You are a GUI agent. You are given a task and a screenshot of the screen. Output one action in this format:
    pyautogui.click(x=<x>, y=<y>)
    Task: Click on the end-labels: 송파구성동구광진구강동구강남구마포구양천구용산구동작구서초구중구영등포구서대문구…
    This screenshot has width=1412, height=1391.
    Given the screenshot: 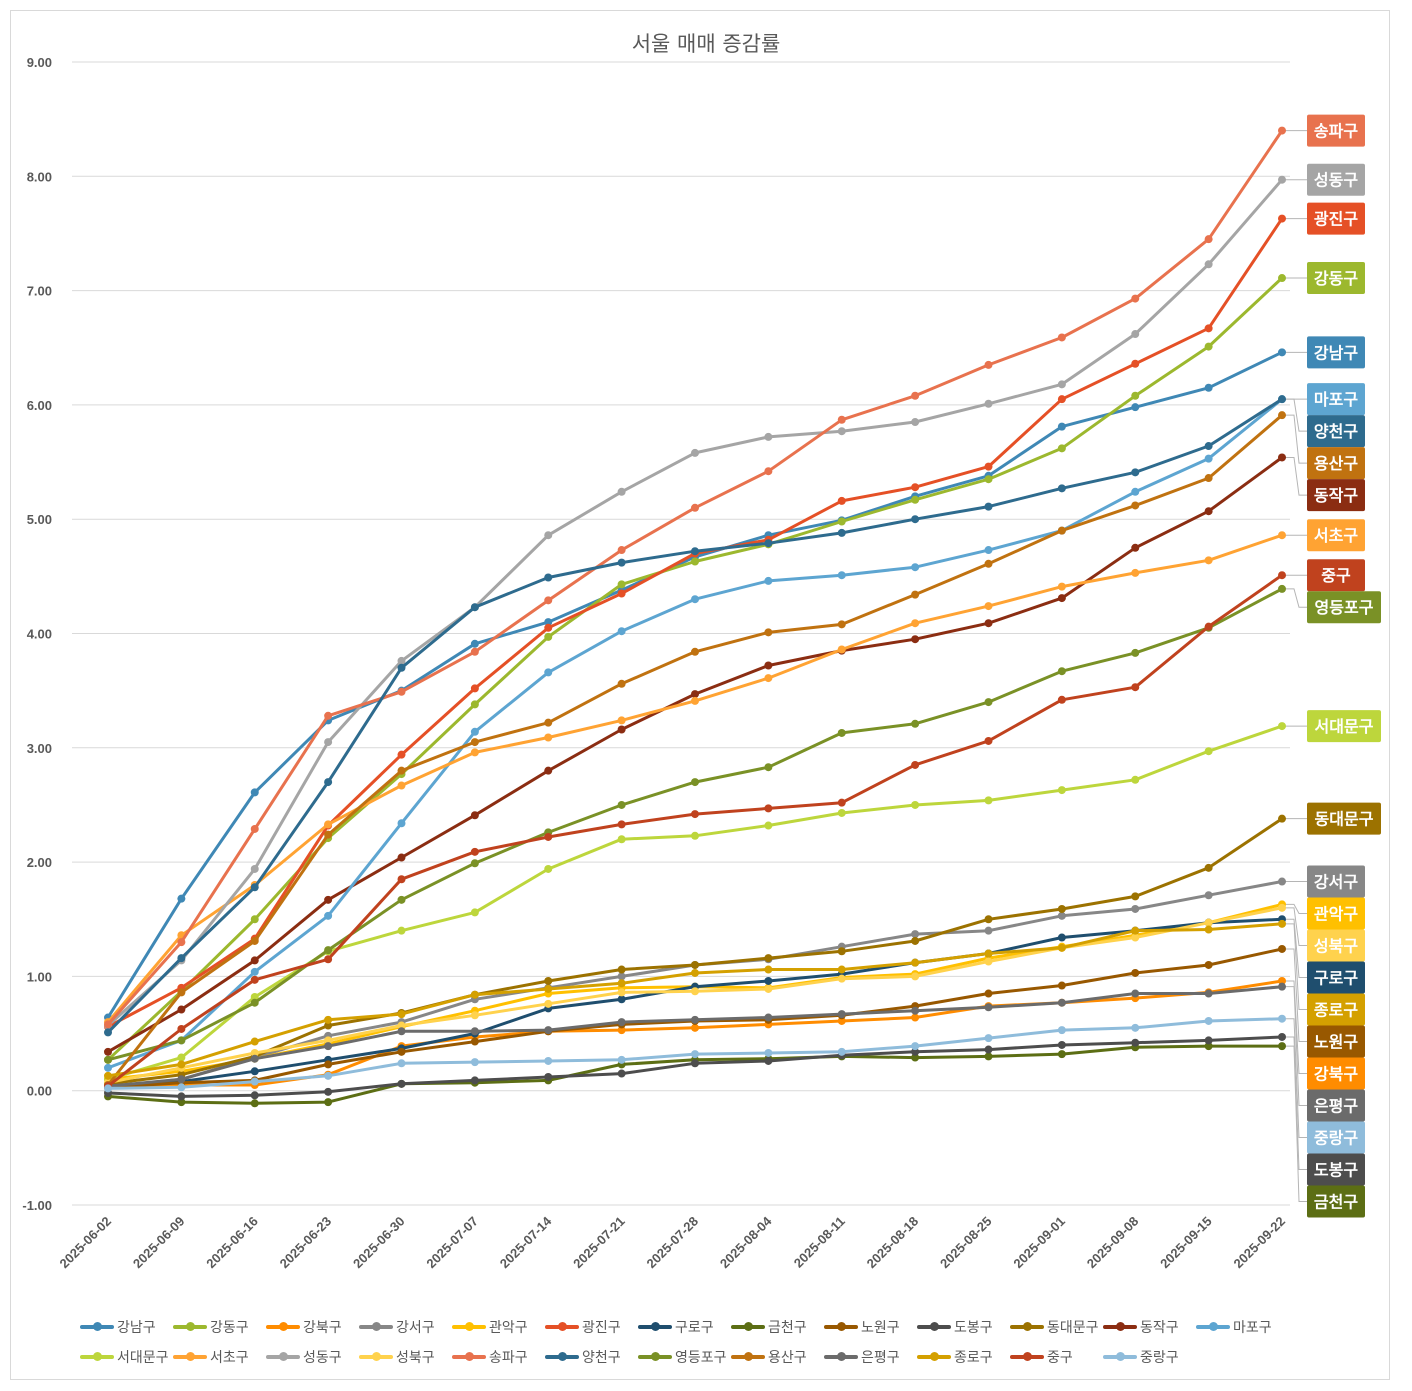 What is the action you would take?
    pyautogui.click(x=1344, y=666)
    